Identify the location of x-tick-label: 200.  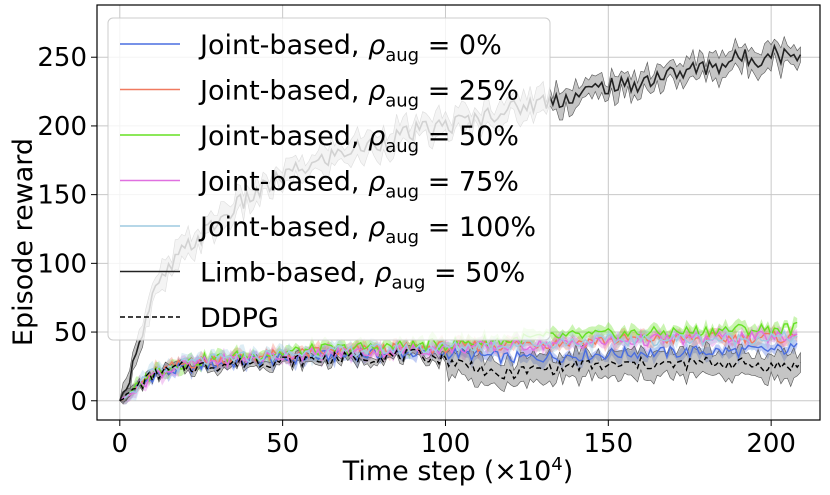
(771, 444).